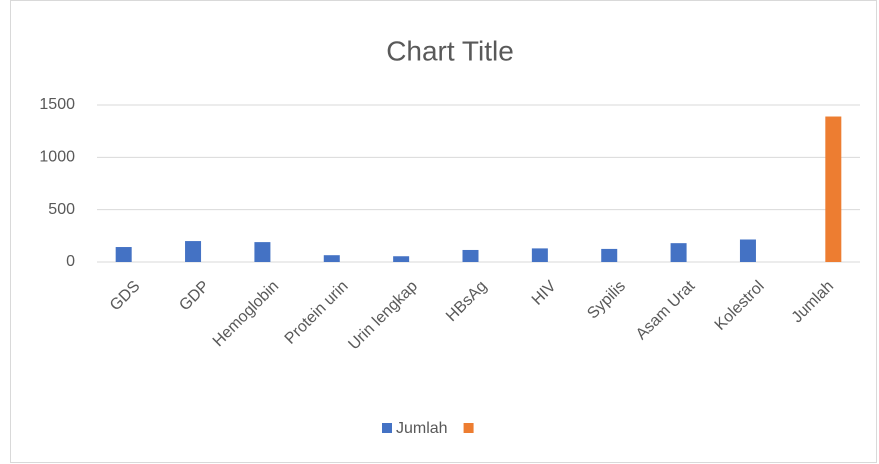 The height and width of the screenshot is (464, 879). I want to click on y-tick-label: 0, so click(70, 261).